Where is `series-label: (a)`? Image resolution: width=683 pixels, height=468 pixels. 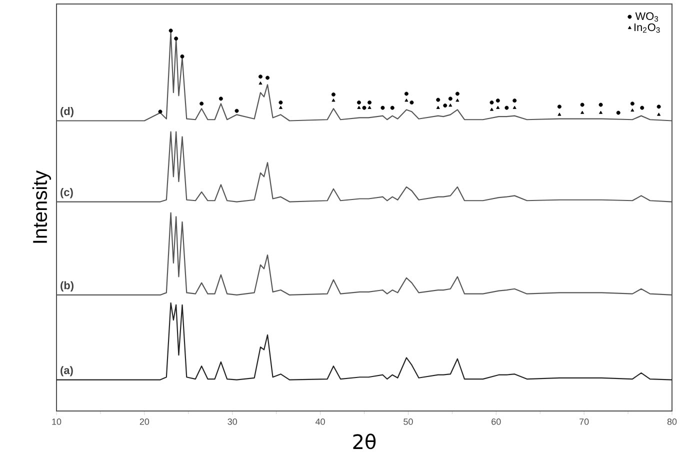
series-label: (a) is located at coordinates (66, 371).